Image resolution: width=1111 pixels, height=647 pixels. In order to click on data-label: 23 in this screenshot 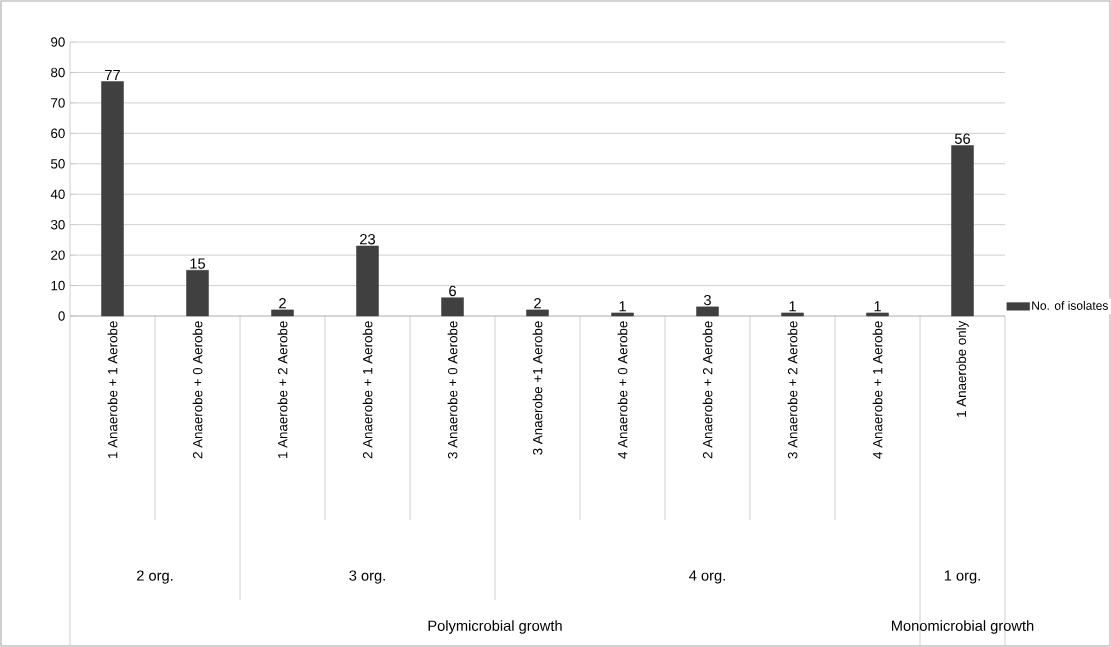, I will do `click(368, 239)`.